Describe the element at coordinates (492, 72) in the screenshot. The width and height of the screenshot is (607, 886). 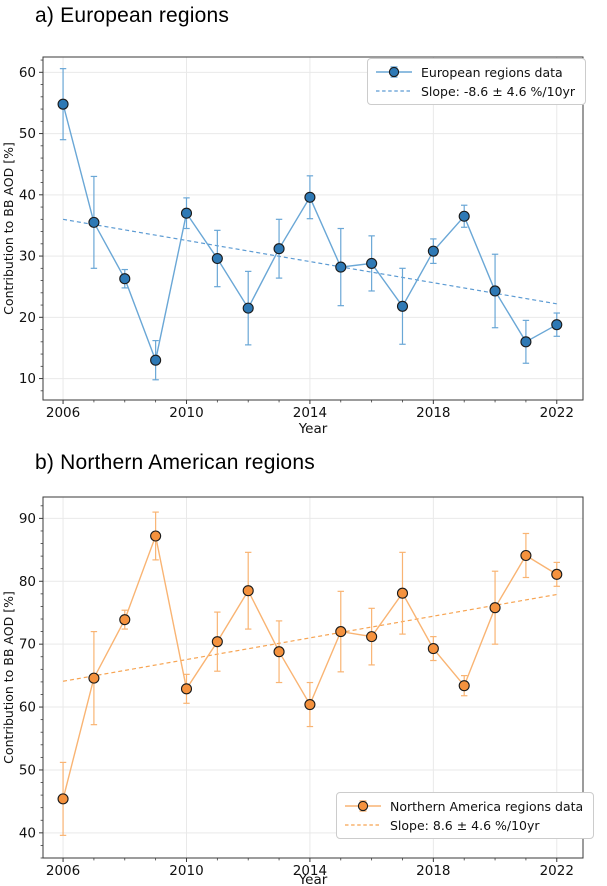
I see `legend-a-data-label: European regions data` at that location.